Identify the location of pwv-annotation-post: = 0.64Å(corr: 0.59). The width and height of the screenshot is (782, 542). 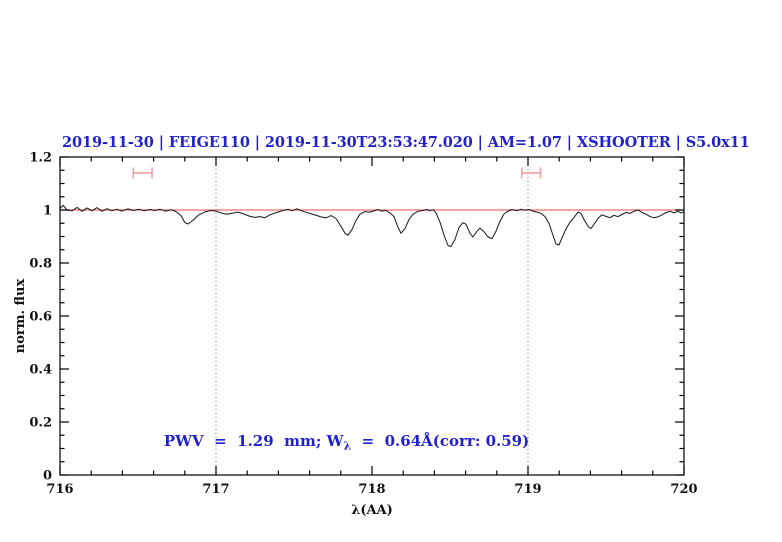
(440, 441).